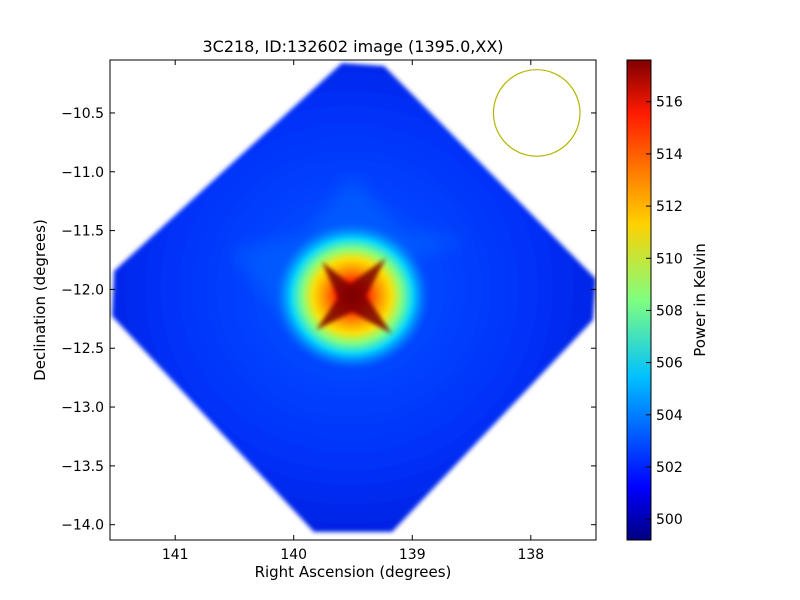 This screenshot has height=600, width=800. I want to click on colorbar-tick-label: 506, so click(669, 364).